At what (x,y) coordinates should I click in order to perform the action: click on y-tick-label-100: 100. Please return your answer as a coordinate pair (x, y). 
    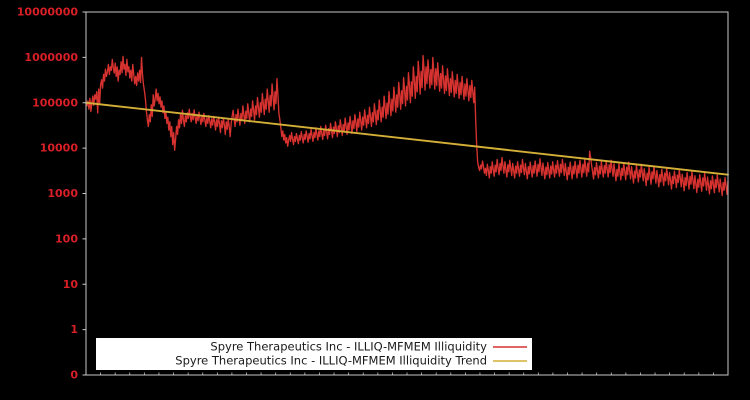
    Looking at the image, I should click on (66, 238).